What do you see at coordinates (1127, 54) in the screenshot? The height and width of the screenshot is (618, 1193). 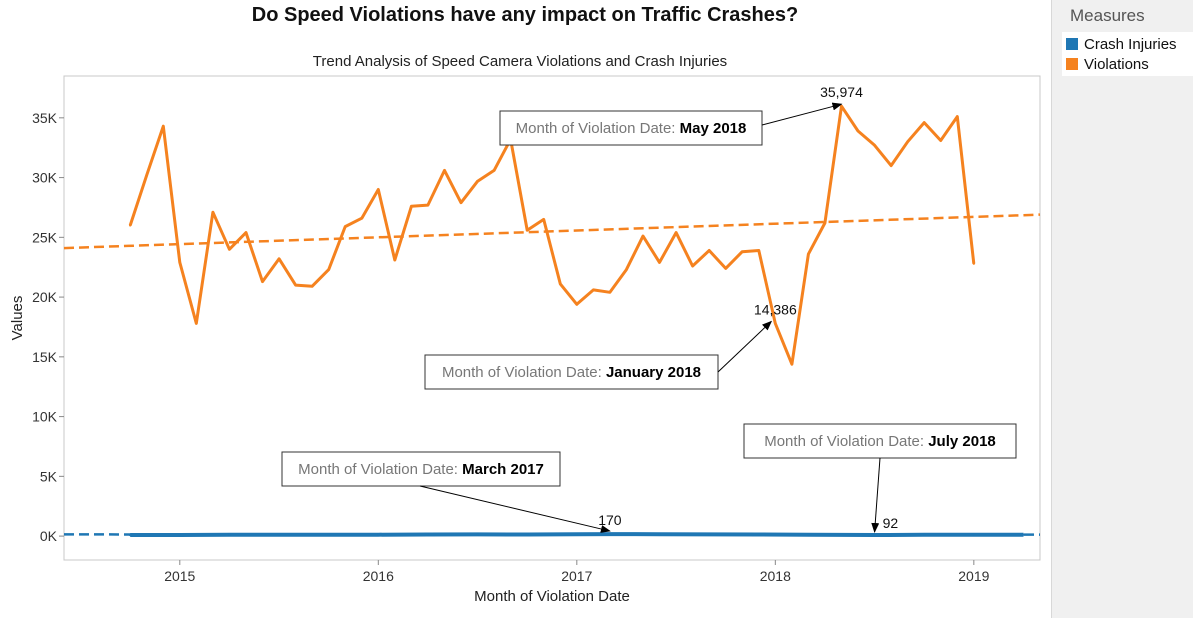 I see `legend-box` at bounding box center [1127, 54].